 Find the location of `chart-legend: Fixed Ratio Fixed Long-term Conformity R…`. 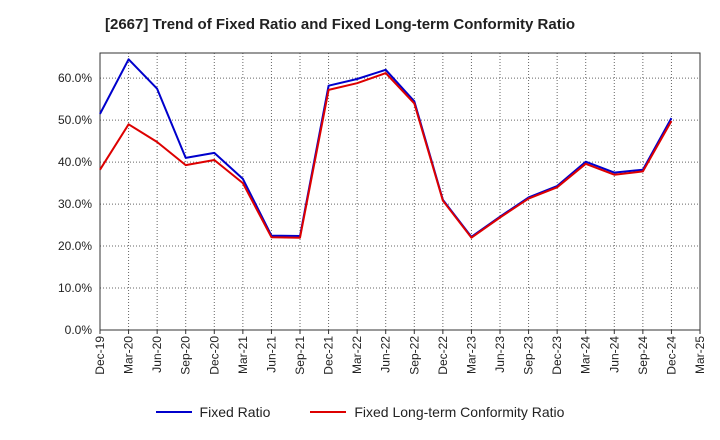

chart-legend: Fixed Ratio Fixed Long-term Conformity R… is located at coordinates (360, 412).